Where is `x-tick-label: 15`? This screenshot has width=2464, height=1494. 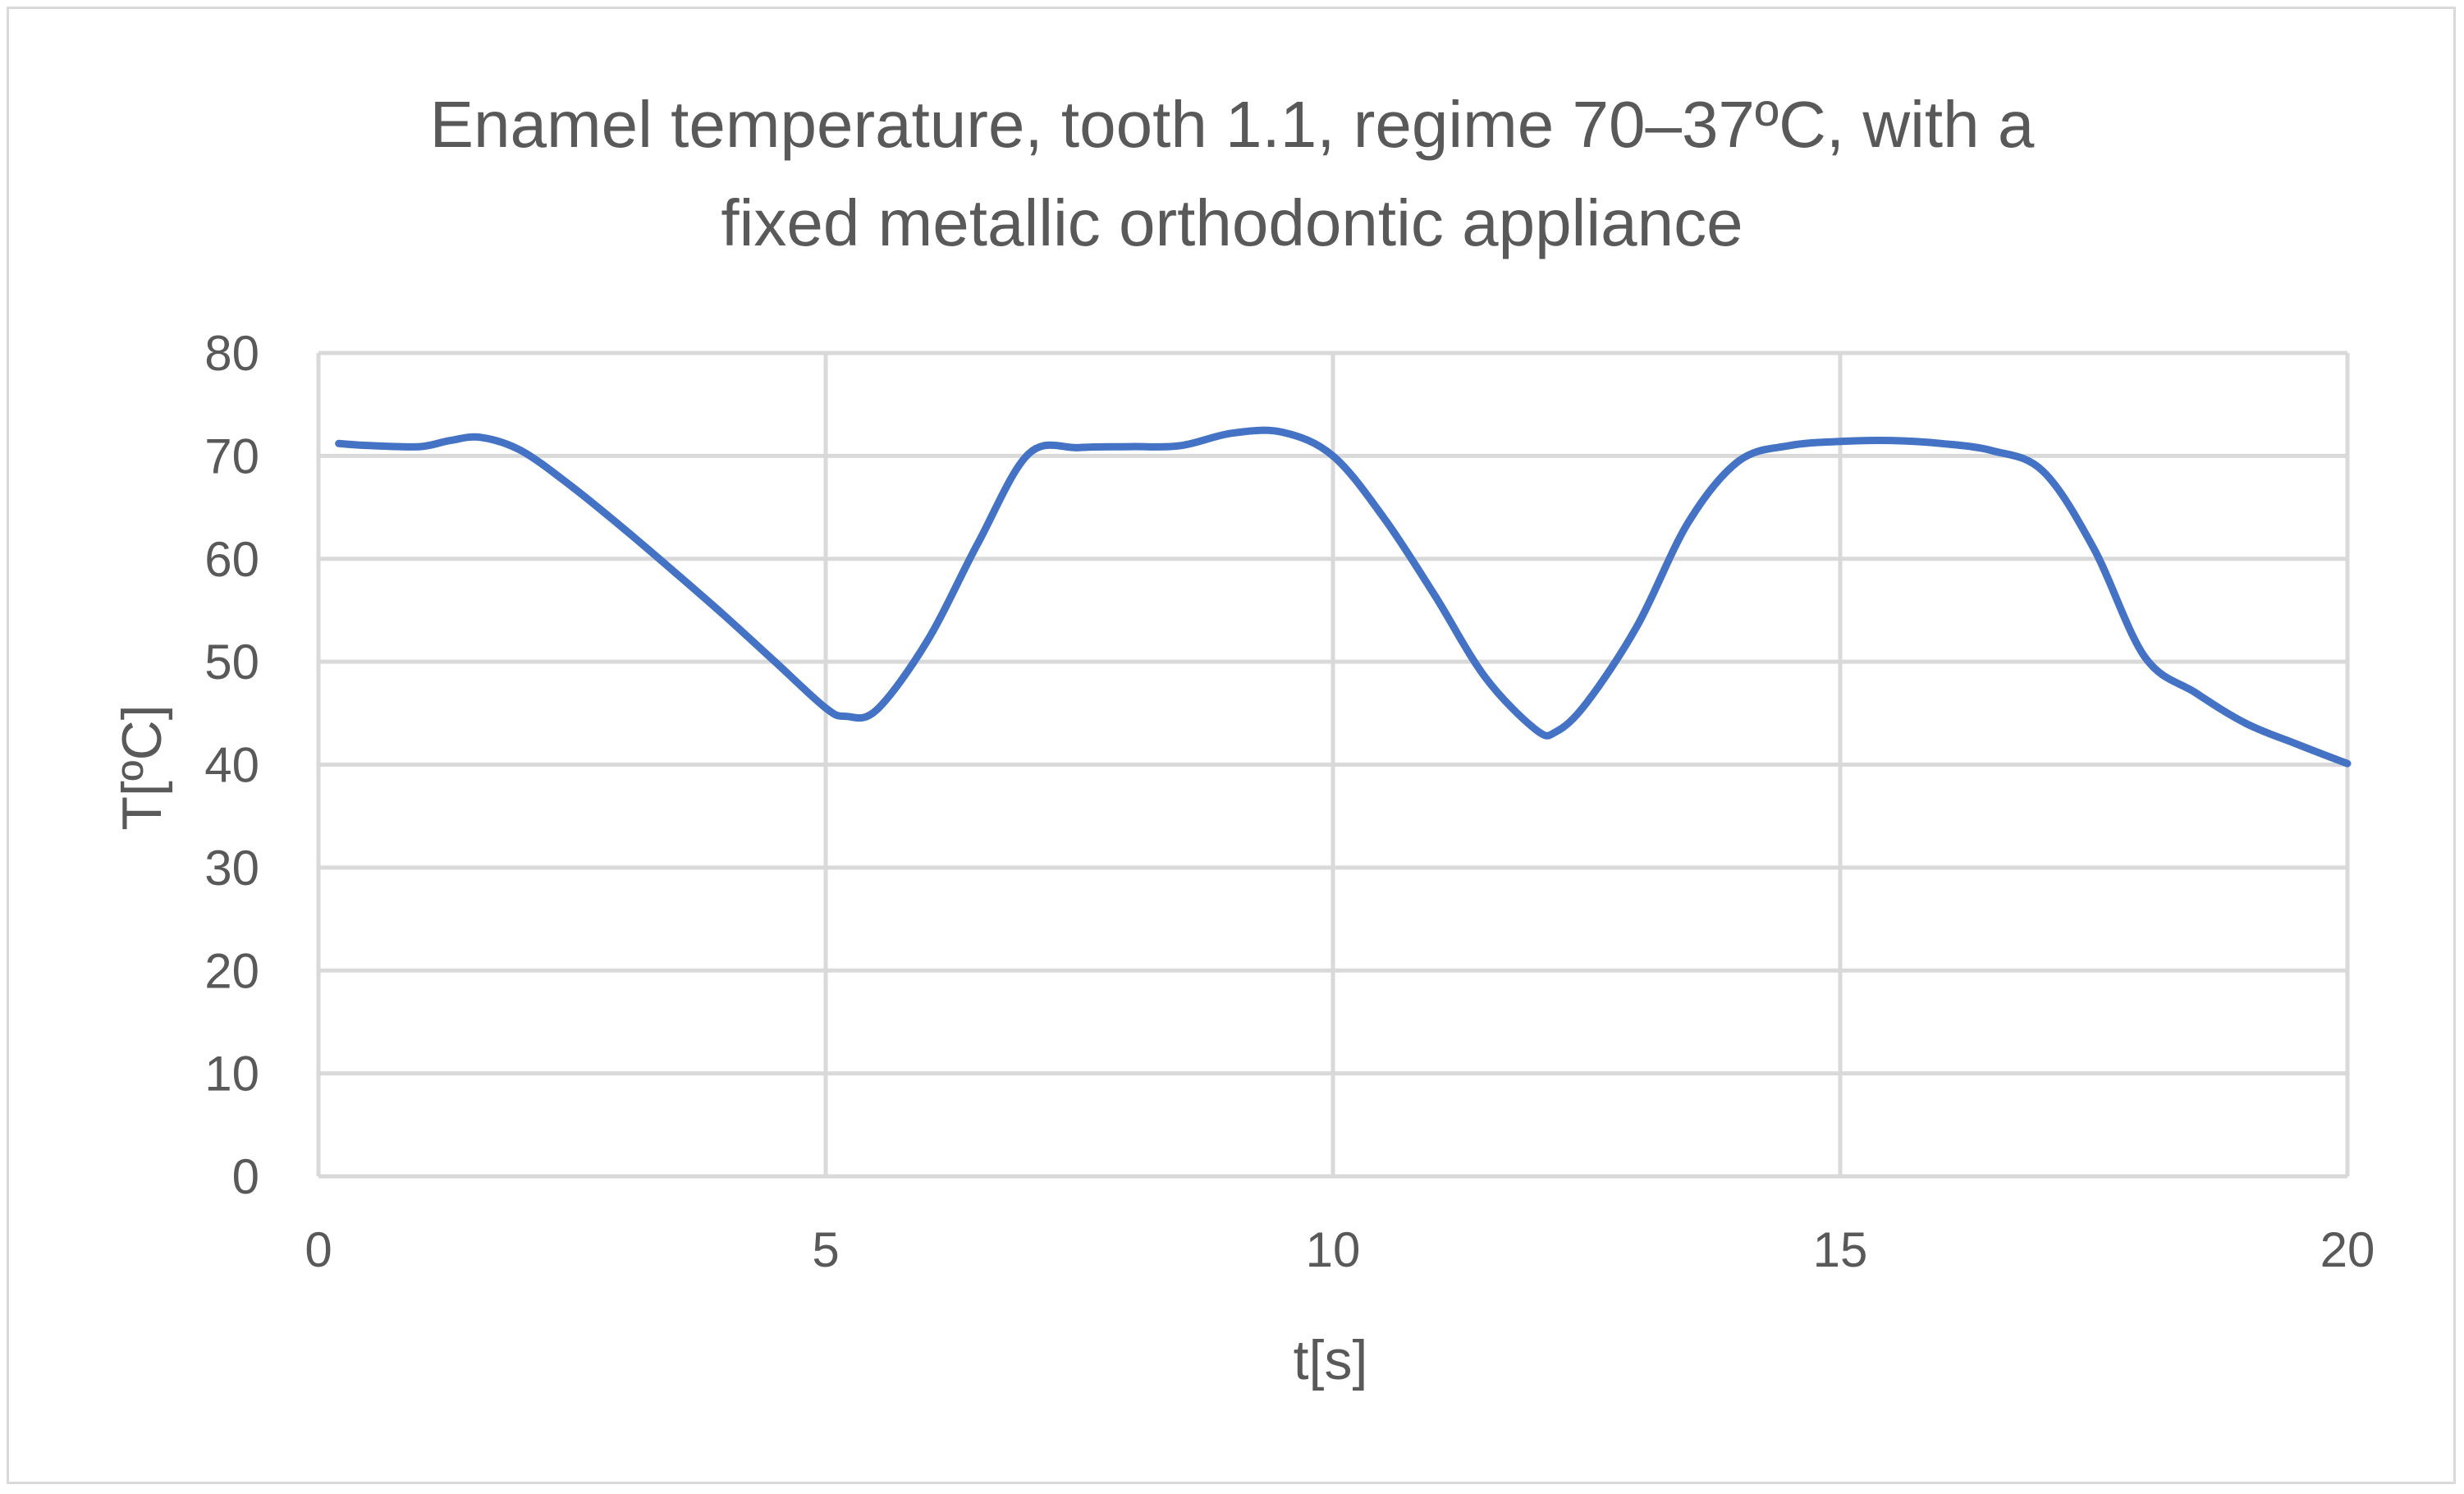
x-tick-label: 15 is located at coordinates (1840, 1249).